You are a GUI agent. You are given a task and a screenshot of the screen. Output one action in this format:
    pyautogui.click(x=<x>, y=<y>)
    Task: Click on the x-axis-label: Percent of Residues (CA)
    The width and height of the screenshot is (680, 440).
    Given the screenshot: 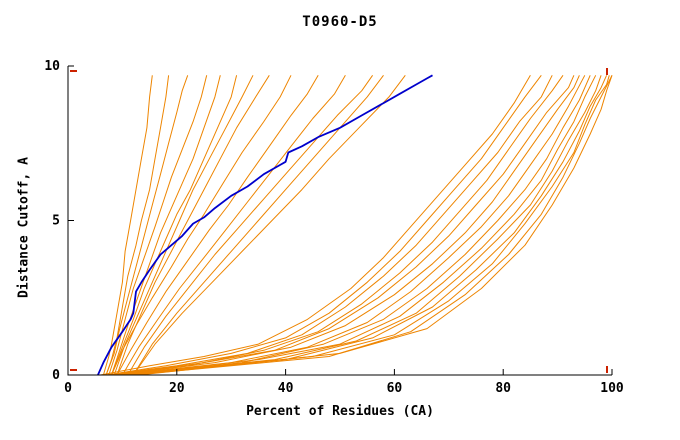 What is the action you would take?
    pyautogui.click(x=340, y=411)
    